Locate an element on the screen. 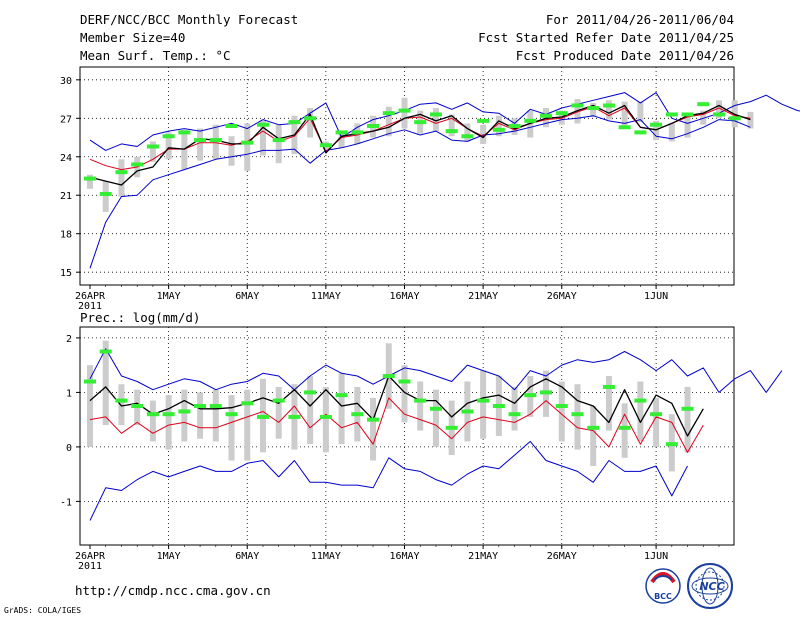  ncc-logo-text: NCC is located at coordinates (711, 586).